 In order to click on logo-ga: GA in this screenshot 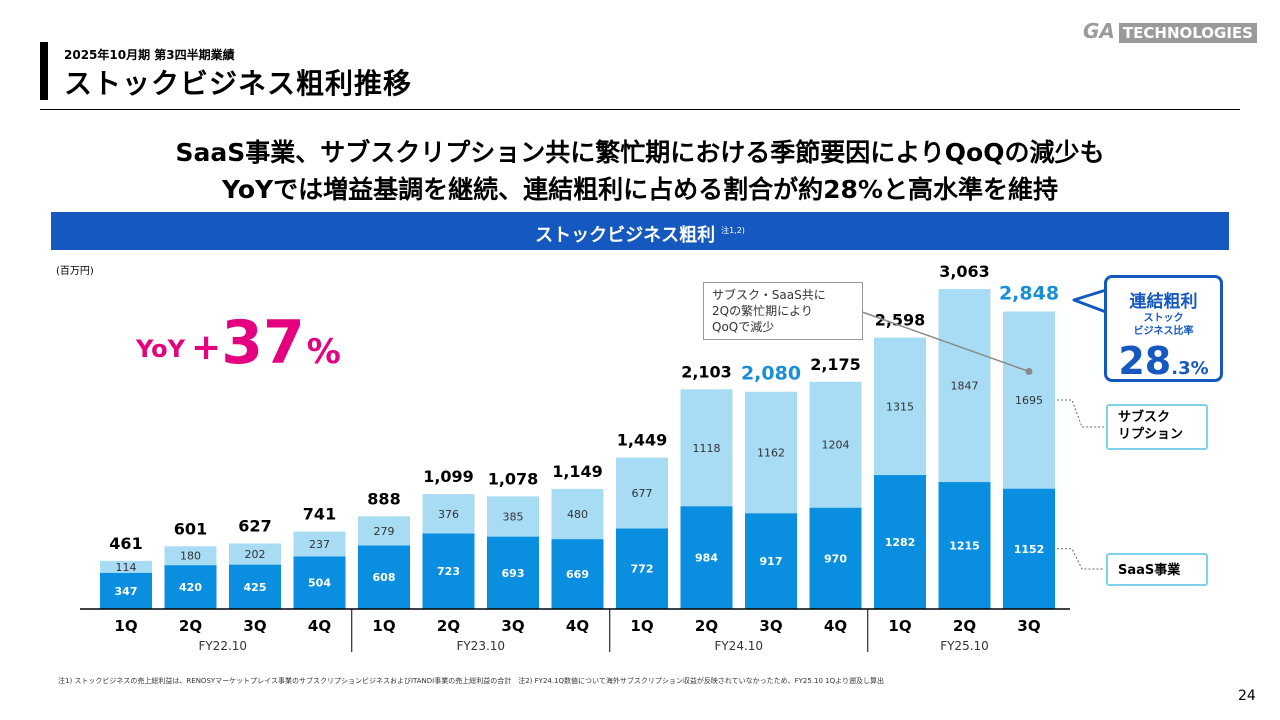, I will do `click(1099, 31)`.